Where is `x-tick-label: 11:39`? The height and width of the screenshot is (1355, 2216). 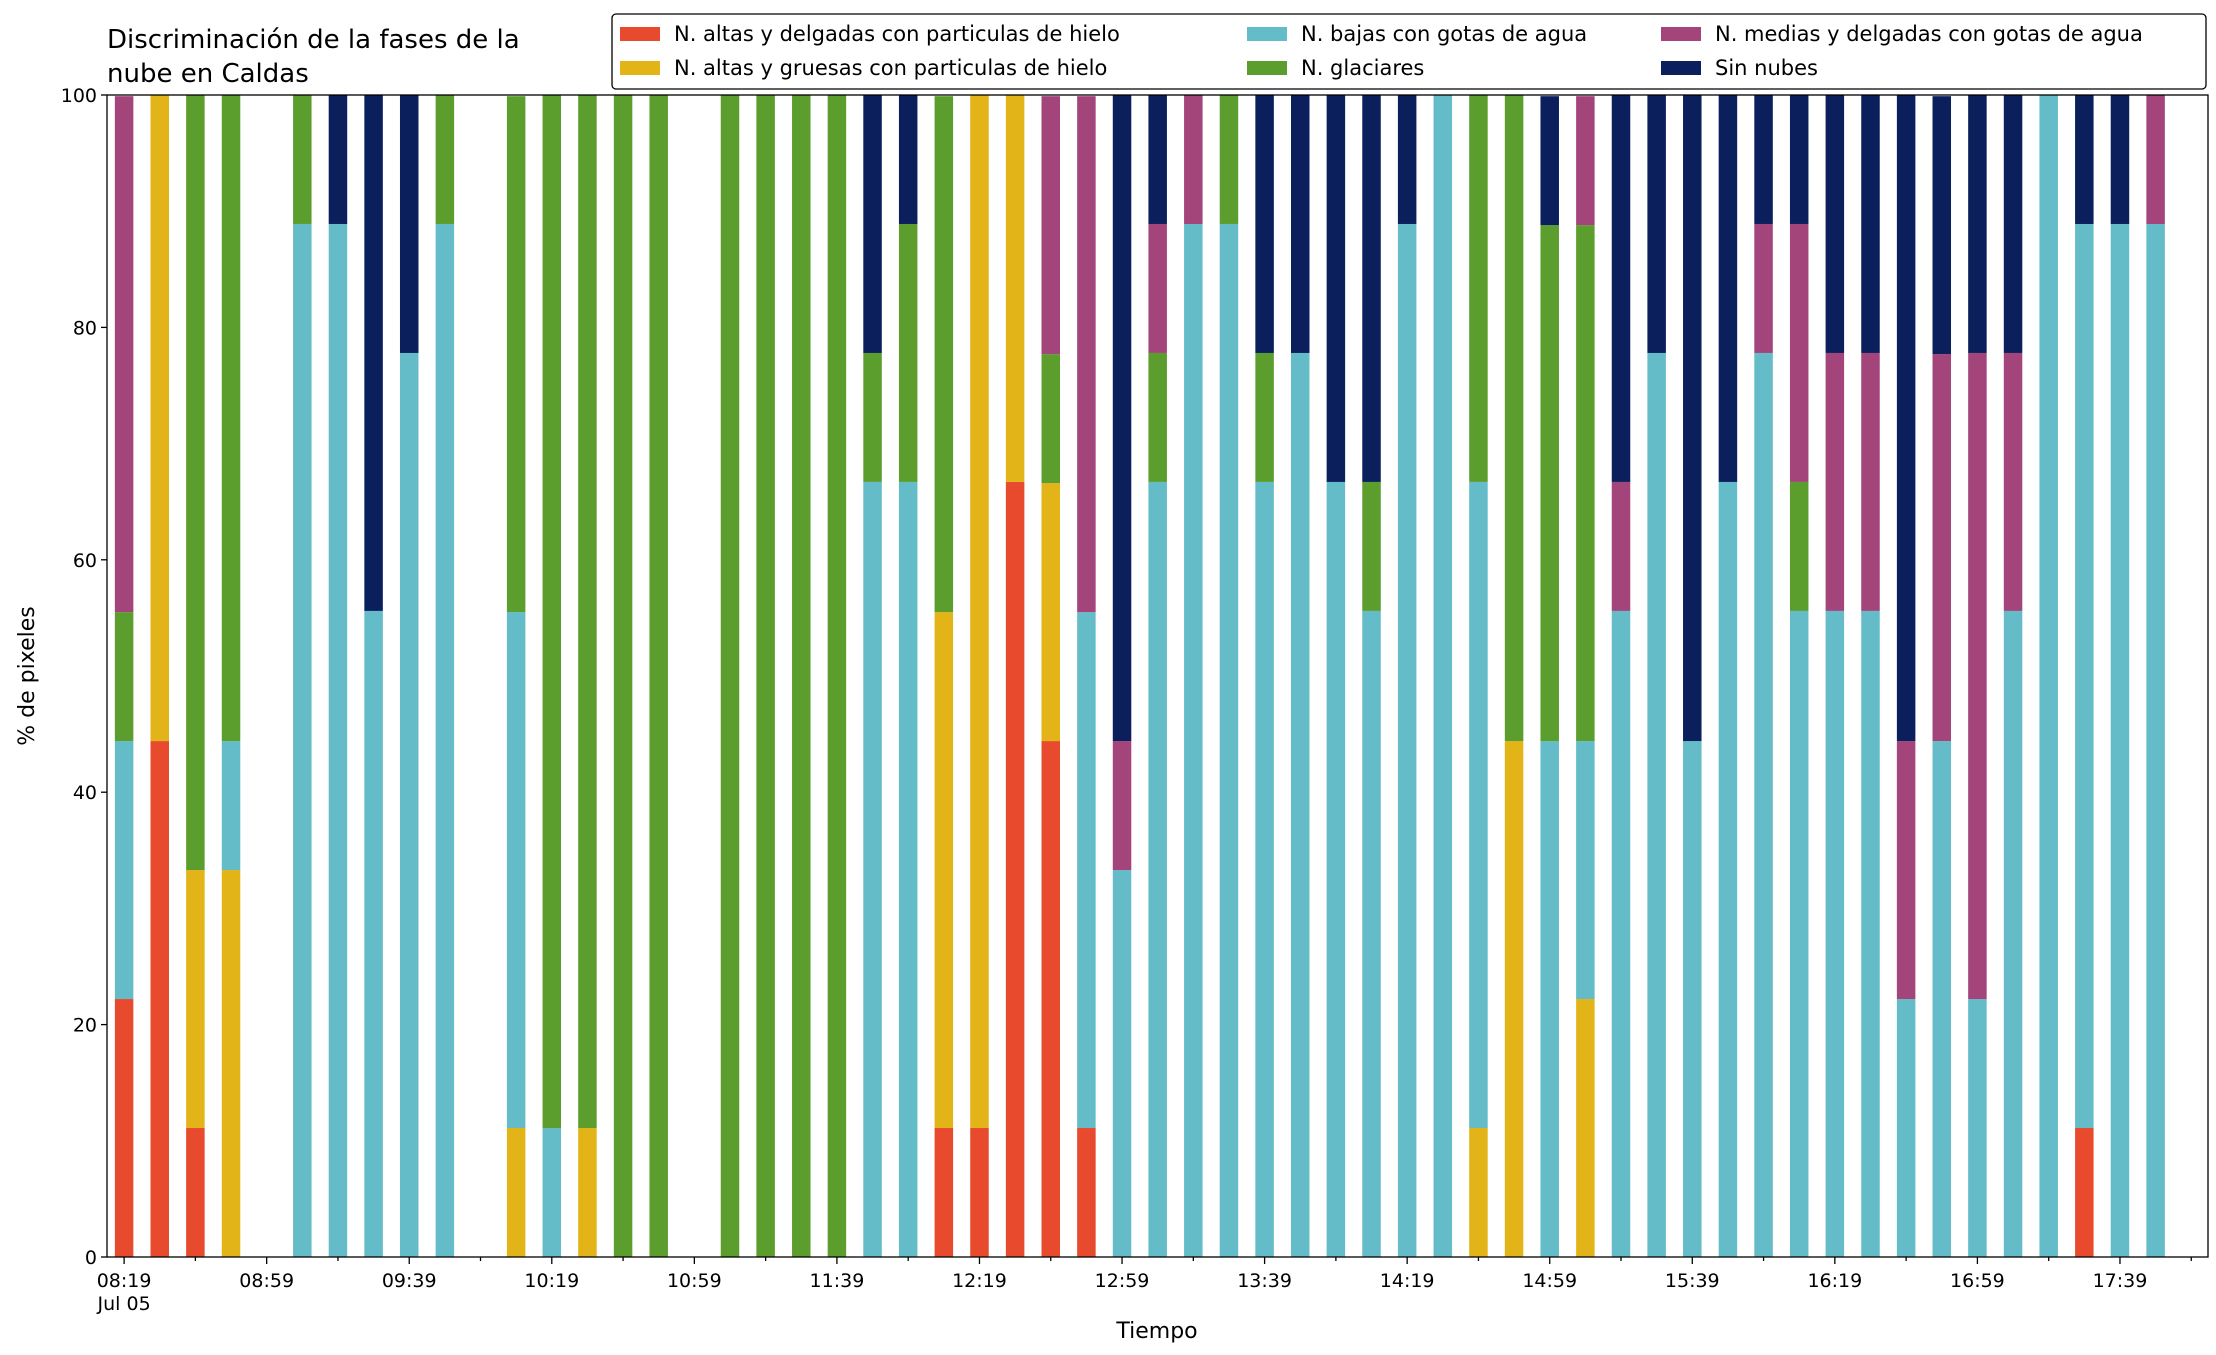
x-tick-label: 11:39 is located at coordinates (837, 1281).